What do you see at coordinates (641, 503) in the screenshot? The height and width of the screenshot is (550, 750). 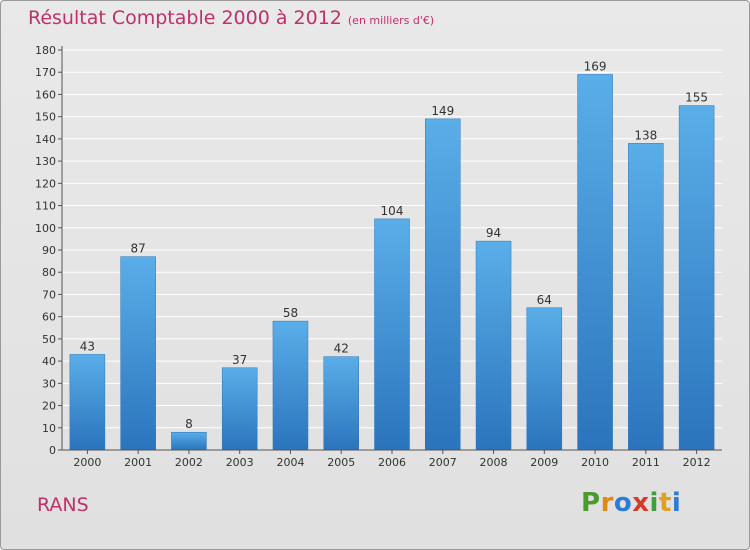 I see `logo-letter: x` at bounding box center [641, 503].